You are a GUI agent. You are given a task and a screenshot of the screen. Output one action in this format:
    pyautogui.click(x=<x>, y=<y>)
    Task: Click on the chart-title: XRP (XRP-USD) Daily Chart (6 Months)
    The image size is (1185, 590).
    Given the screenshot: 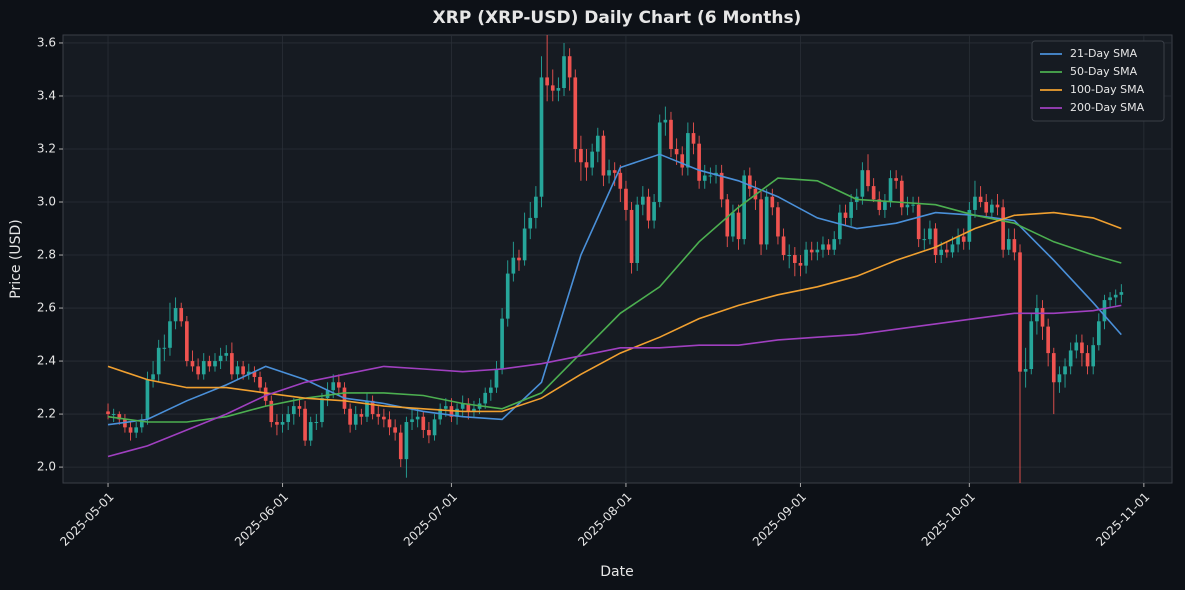 What is the action you would take?
    pyautogui.click(x=617, y=18)
    